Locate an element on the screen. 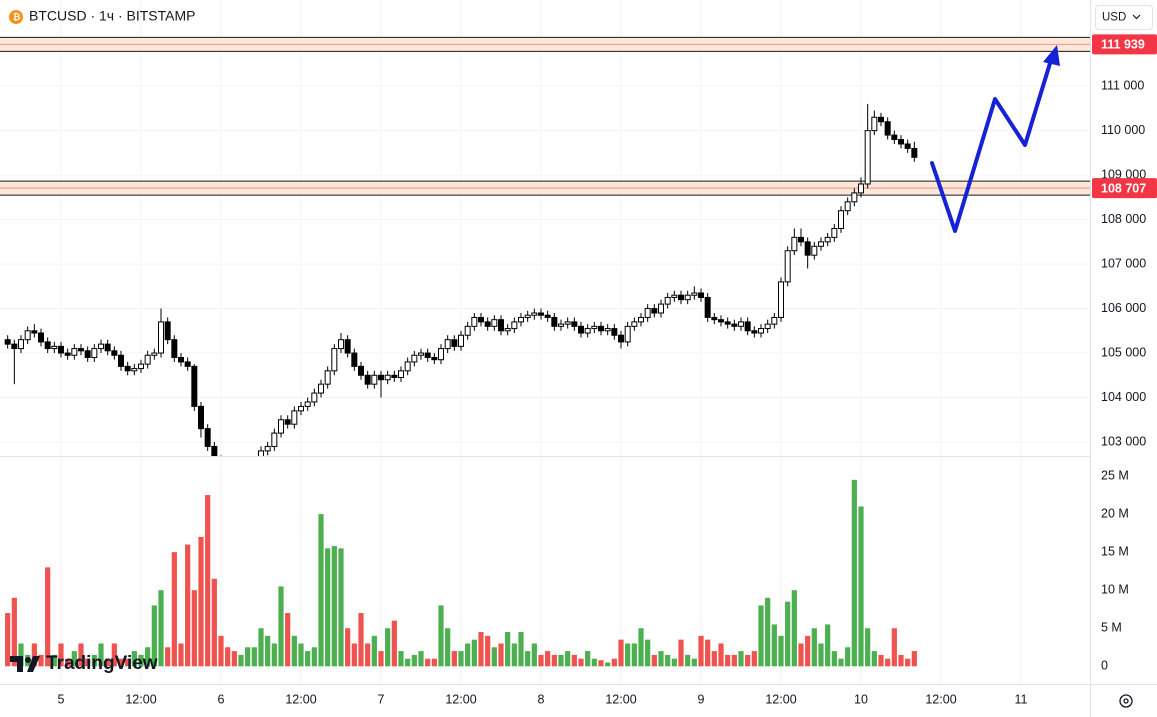 The width and height of the screenshot is (1157, 717). y-tick-label: 106 000 is located at coordinates (1123, 308).